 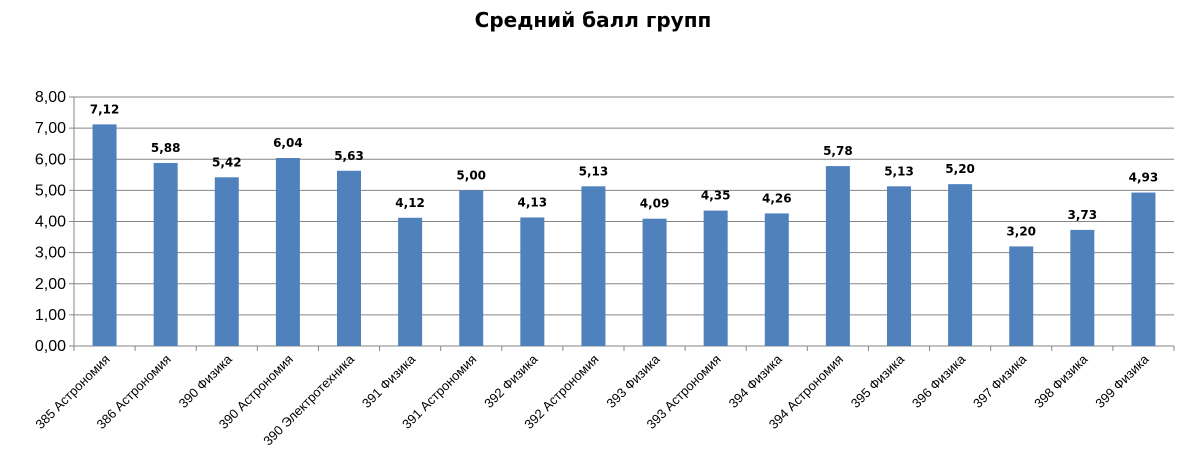 What do you see at coordinates (878, 381) in the screenshot?
I see `x-tick-label: 395 Физика` at bounding box center [878, 381].